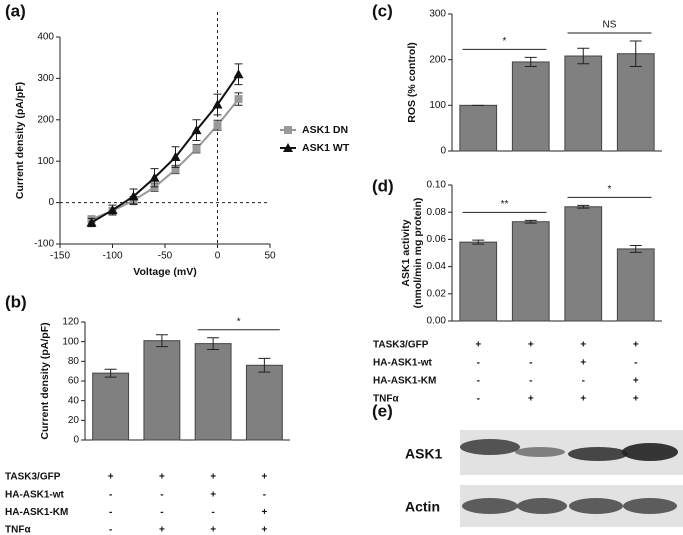 This screenshot has width=683, height=535. Describe the element at coordinates (44, 244) in the screenshot. I see `y-tick-label: -100` at that location.